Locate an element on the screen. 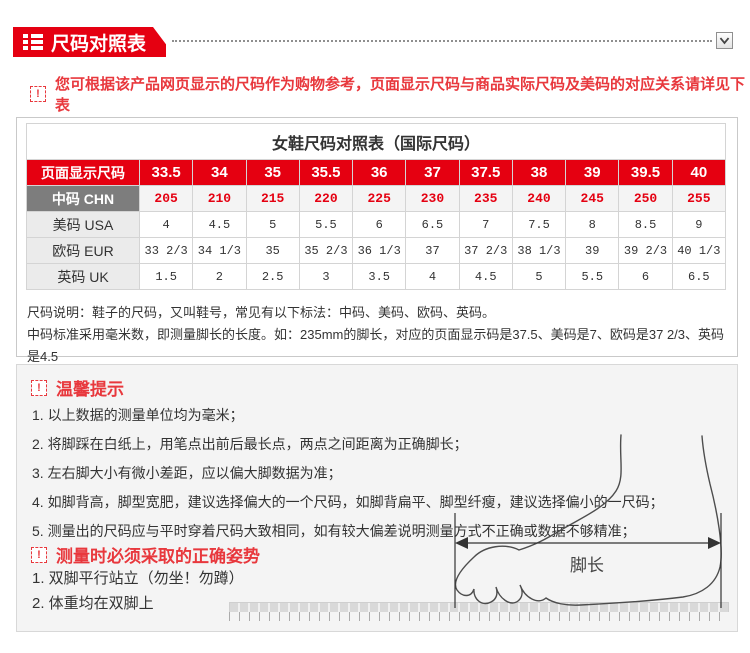  size-cell: 3 is located at coordinates (326, 276).